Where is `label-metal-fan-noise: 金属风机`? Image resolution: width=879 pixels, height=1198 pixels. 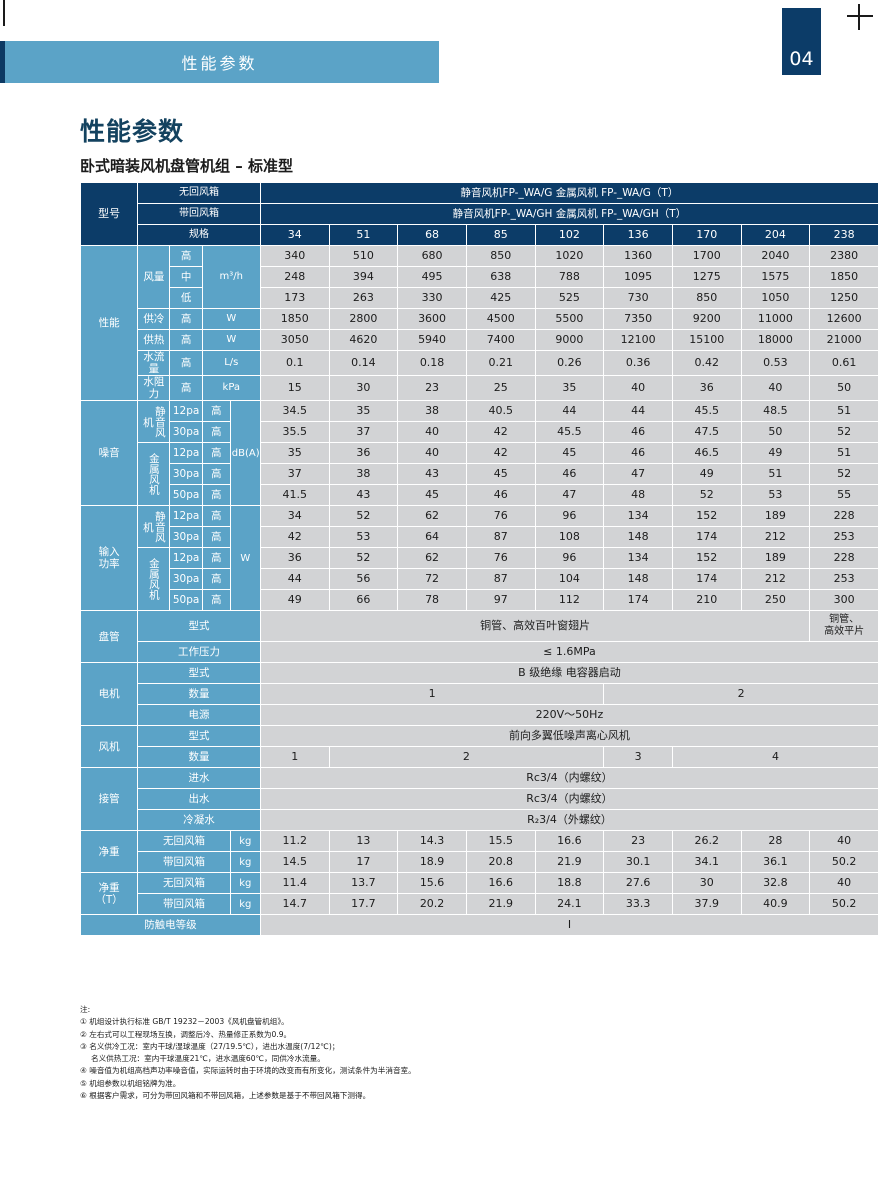
label-metal-fan-noise: 金属风机 is located at coordinates (154, 474).